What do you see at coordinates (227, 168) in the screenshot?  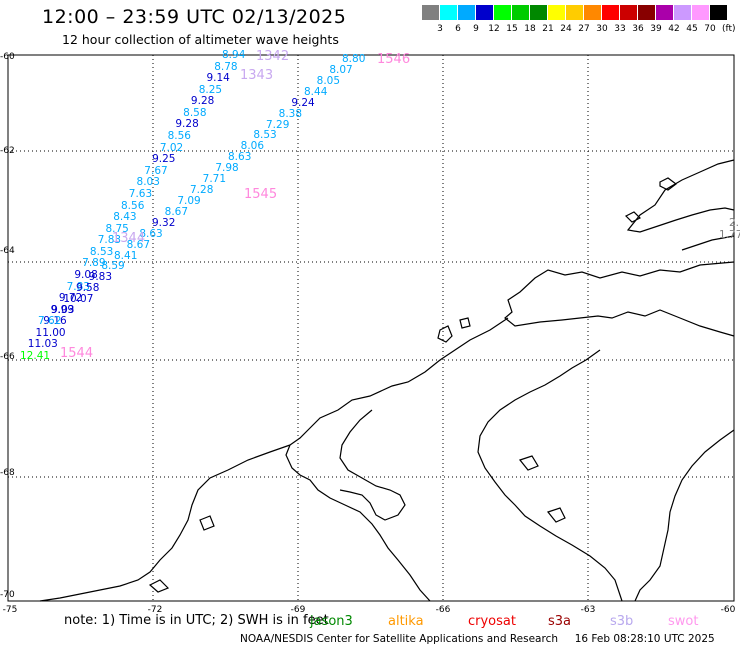 I see `east-track-value: 7.98` at bounding box center [227, 168].